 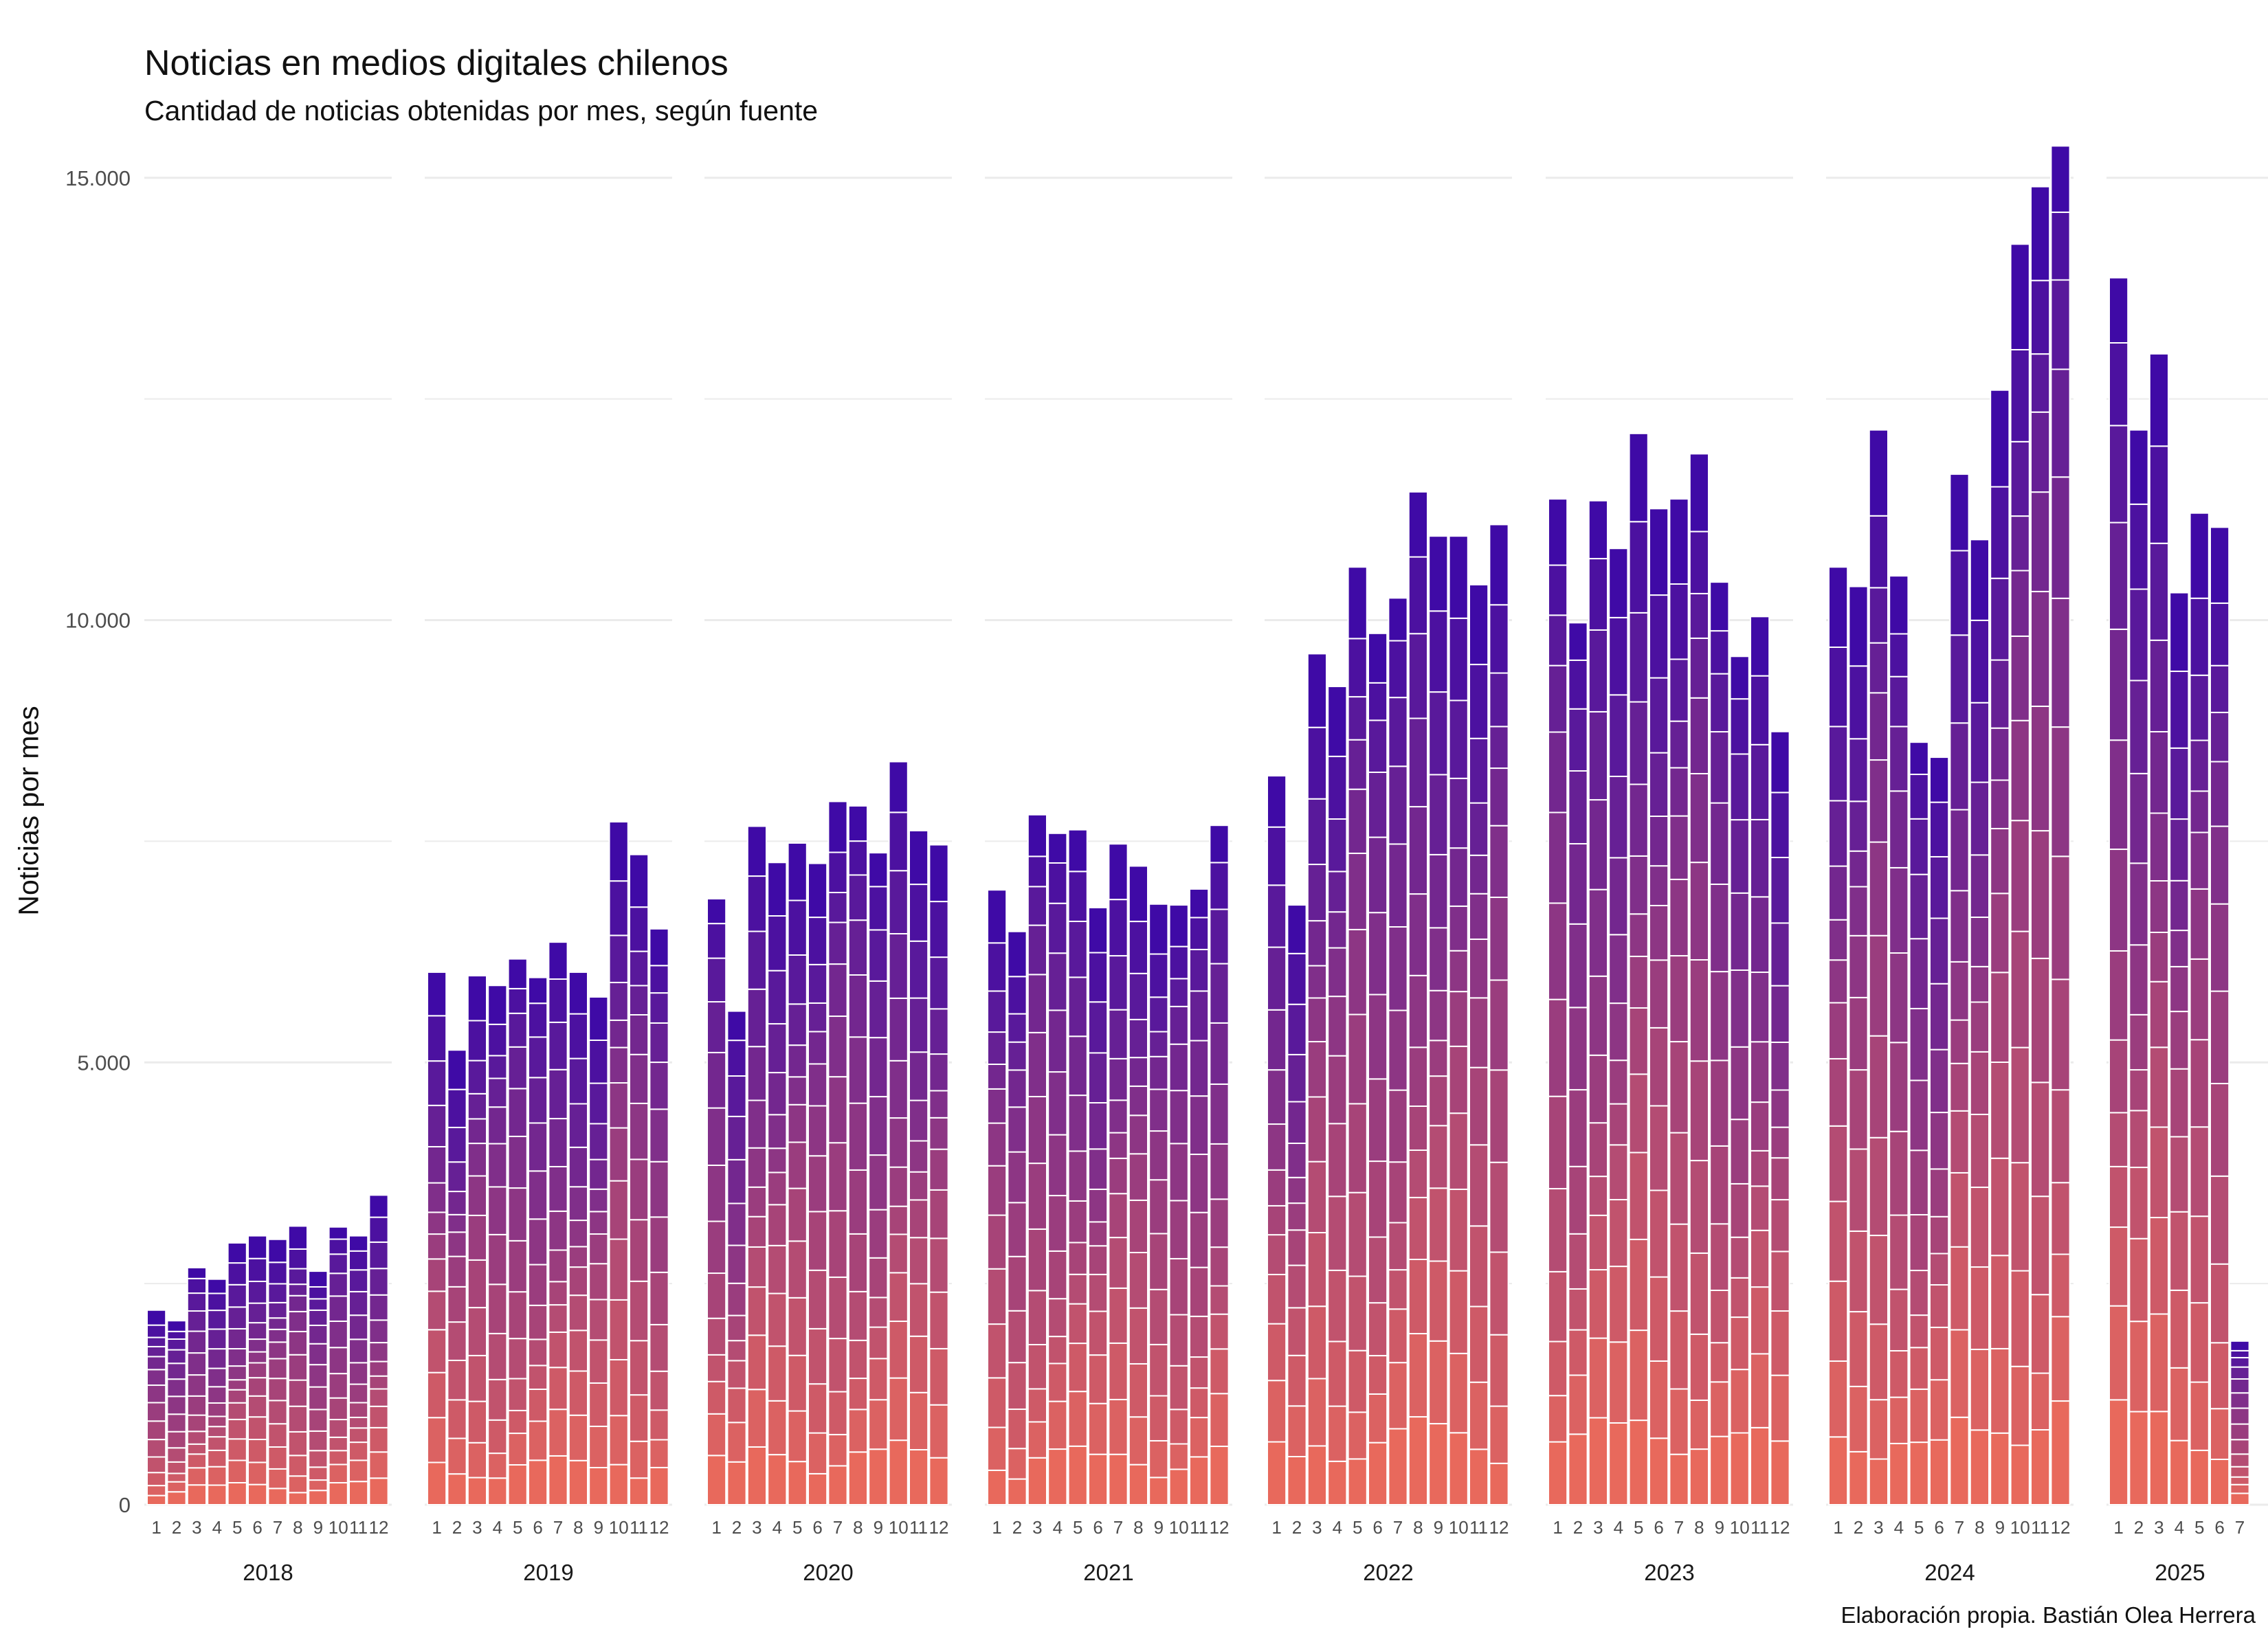 I want to click on year-panel-2021, so click(x=1108, y=1160).